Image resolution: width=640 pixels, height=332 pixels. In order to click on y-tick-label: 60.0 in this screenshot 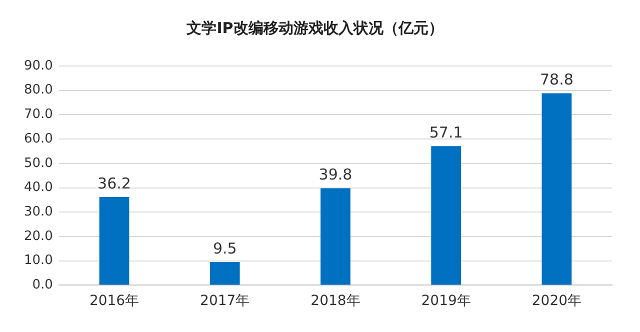, I will do `click(38, 138)`.